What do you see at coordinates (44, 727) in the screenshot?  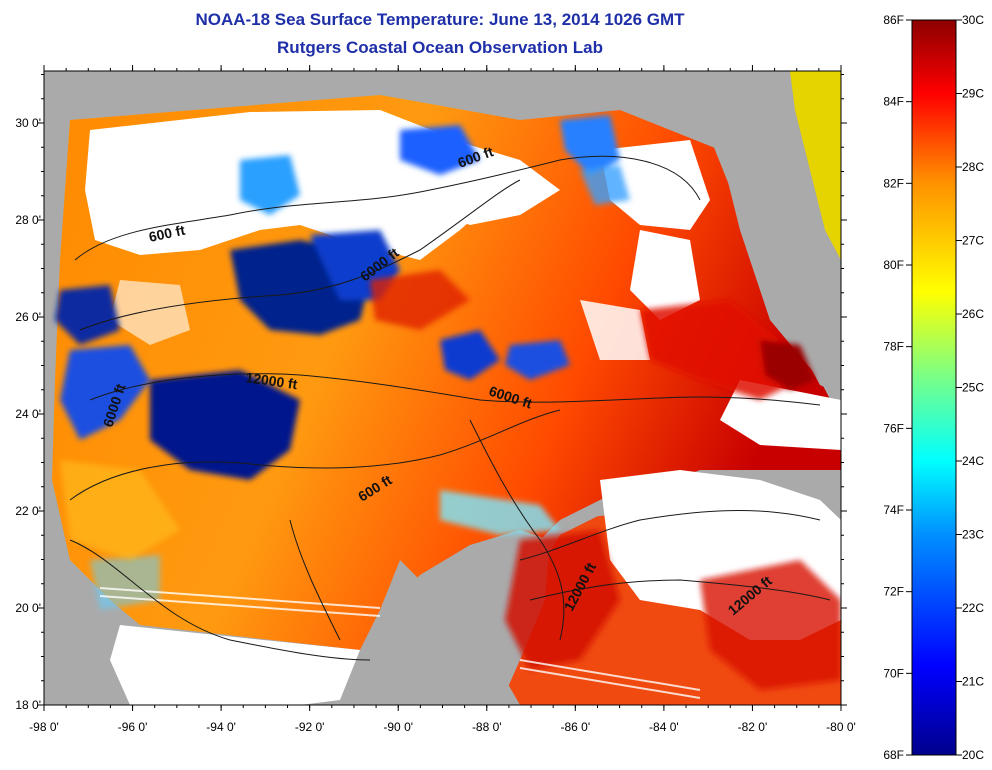 I see `x-tick-label: -98 0'` at bounding box center [44, 727].